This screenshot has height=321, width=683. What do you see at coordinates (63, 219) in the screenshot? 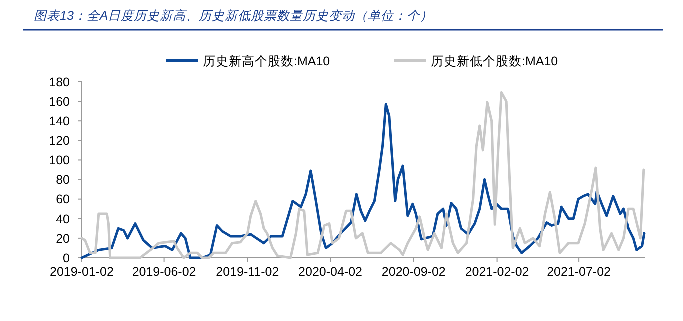
I see `y-tick-label: 40` at bounding box center [63, 219].